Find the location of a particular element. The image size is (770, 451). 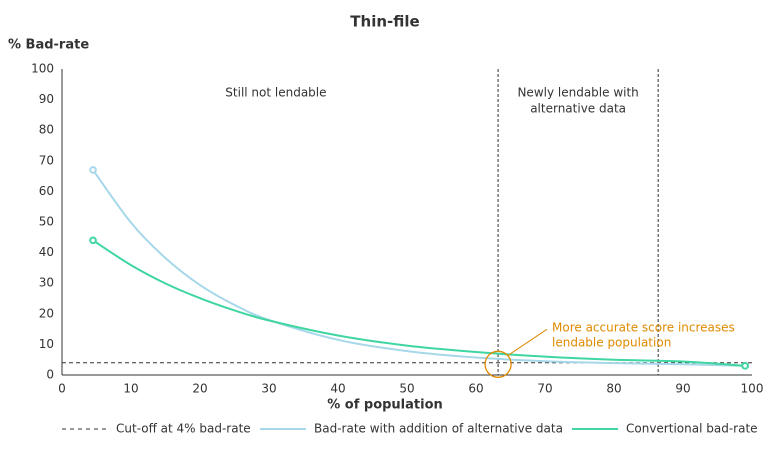

x-tick-label: 100 is located at coordinates (752, 389).